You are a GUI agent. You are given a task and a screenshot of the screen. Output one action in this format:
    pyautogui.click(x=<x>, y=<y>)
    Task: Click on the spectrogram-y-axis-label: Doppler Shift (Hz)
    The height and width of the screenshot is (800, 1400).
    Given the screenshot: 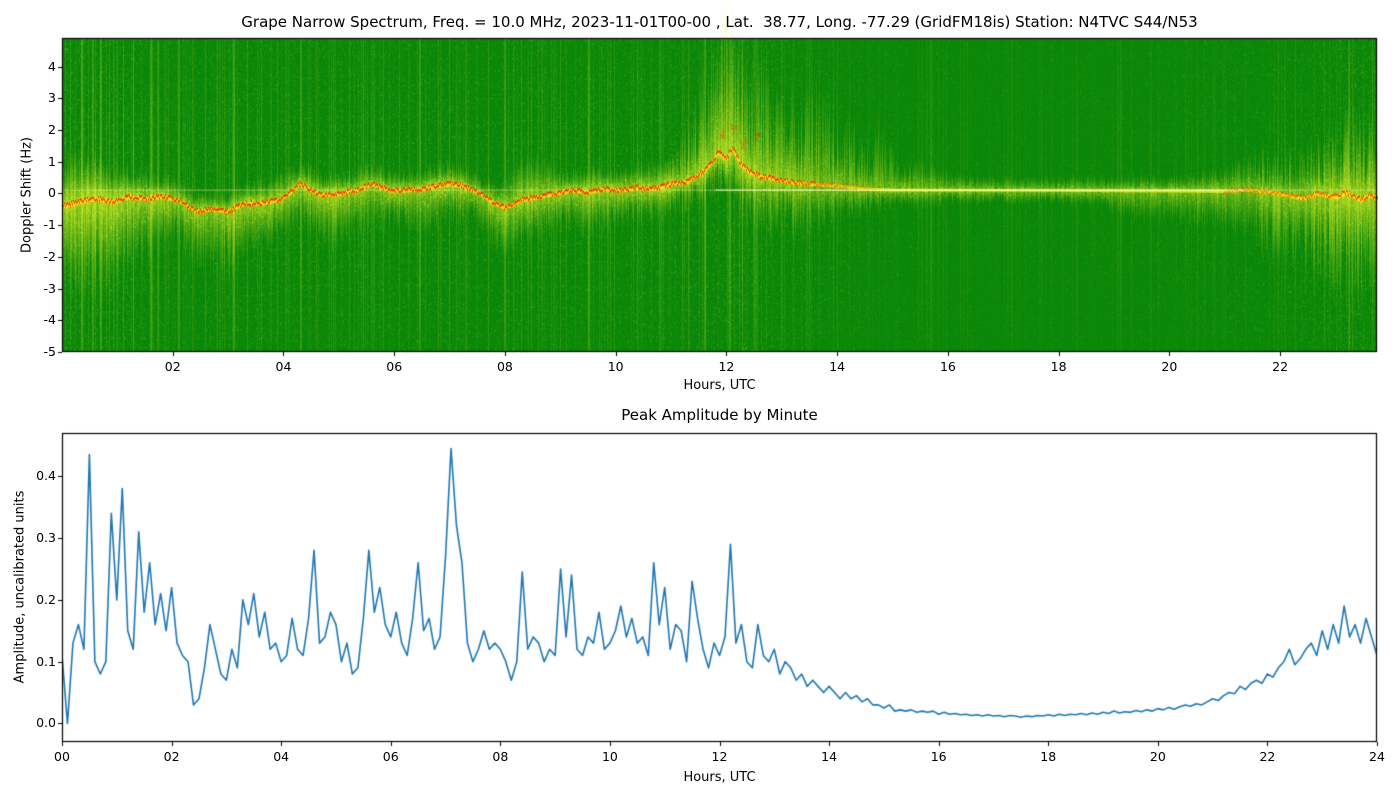 What is the action you would take?
    pyautogui.click(x=27, y=195)
    